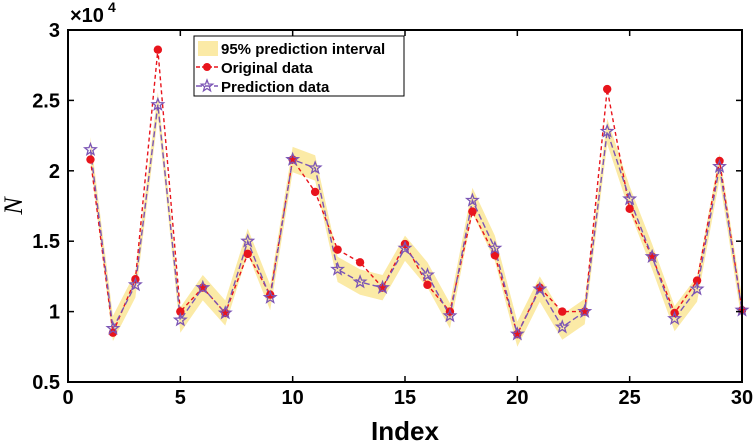  What do you see at coordinates (180, 398) in the screenshot?
I see `x-tick-label: 5` at bounding box center [180, 398].